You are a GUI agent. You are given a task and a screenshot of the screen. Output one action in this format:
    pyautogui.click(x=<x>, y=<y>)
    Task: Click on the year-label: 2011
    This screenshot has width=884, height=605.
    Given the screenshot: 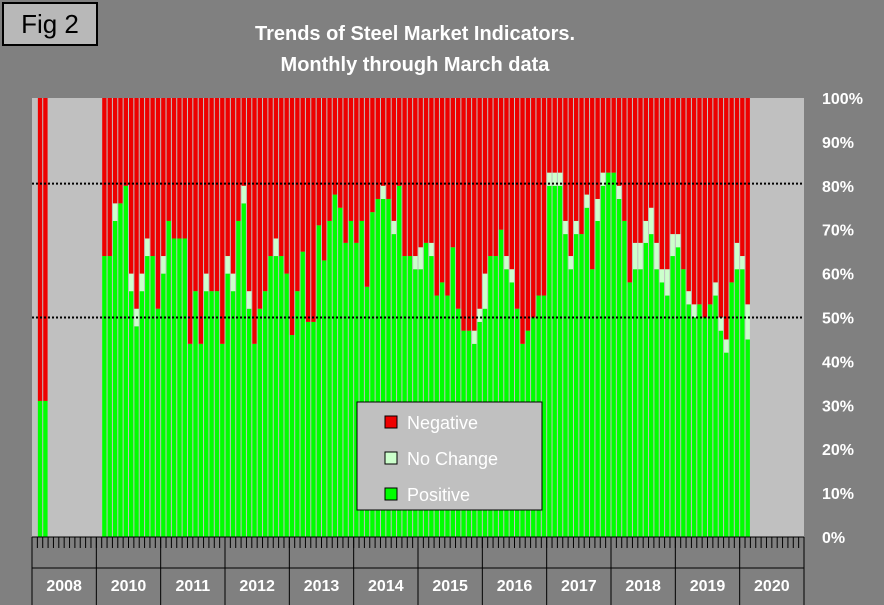 What is the action you would take?
    pyautogui.click(x=192, y=586)
    